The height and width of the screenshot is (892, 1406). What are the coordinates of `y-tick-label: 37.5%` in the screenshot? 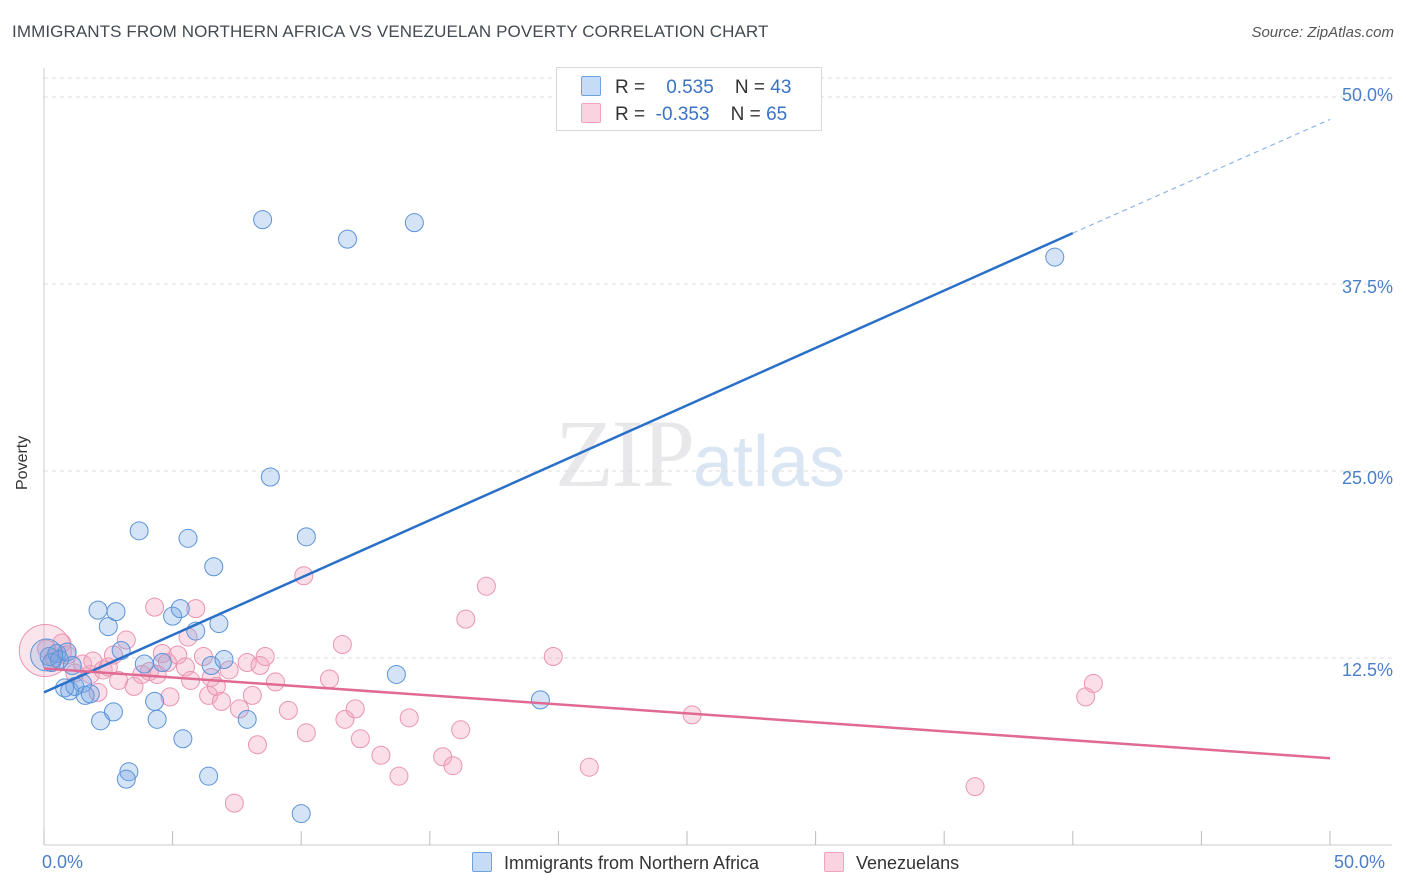 It's located at (1367, 287).